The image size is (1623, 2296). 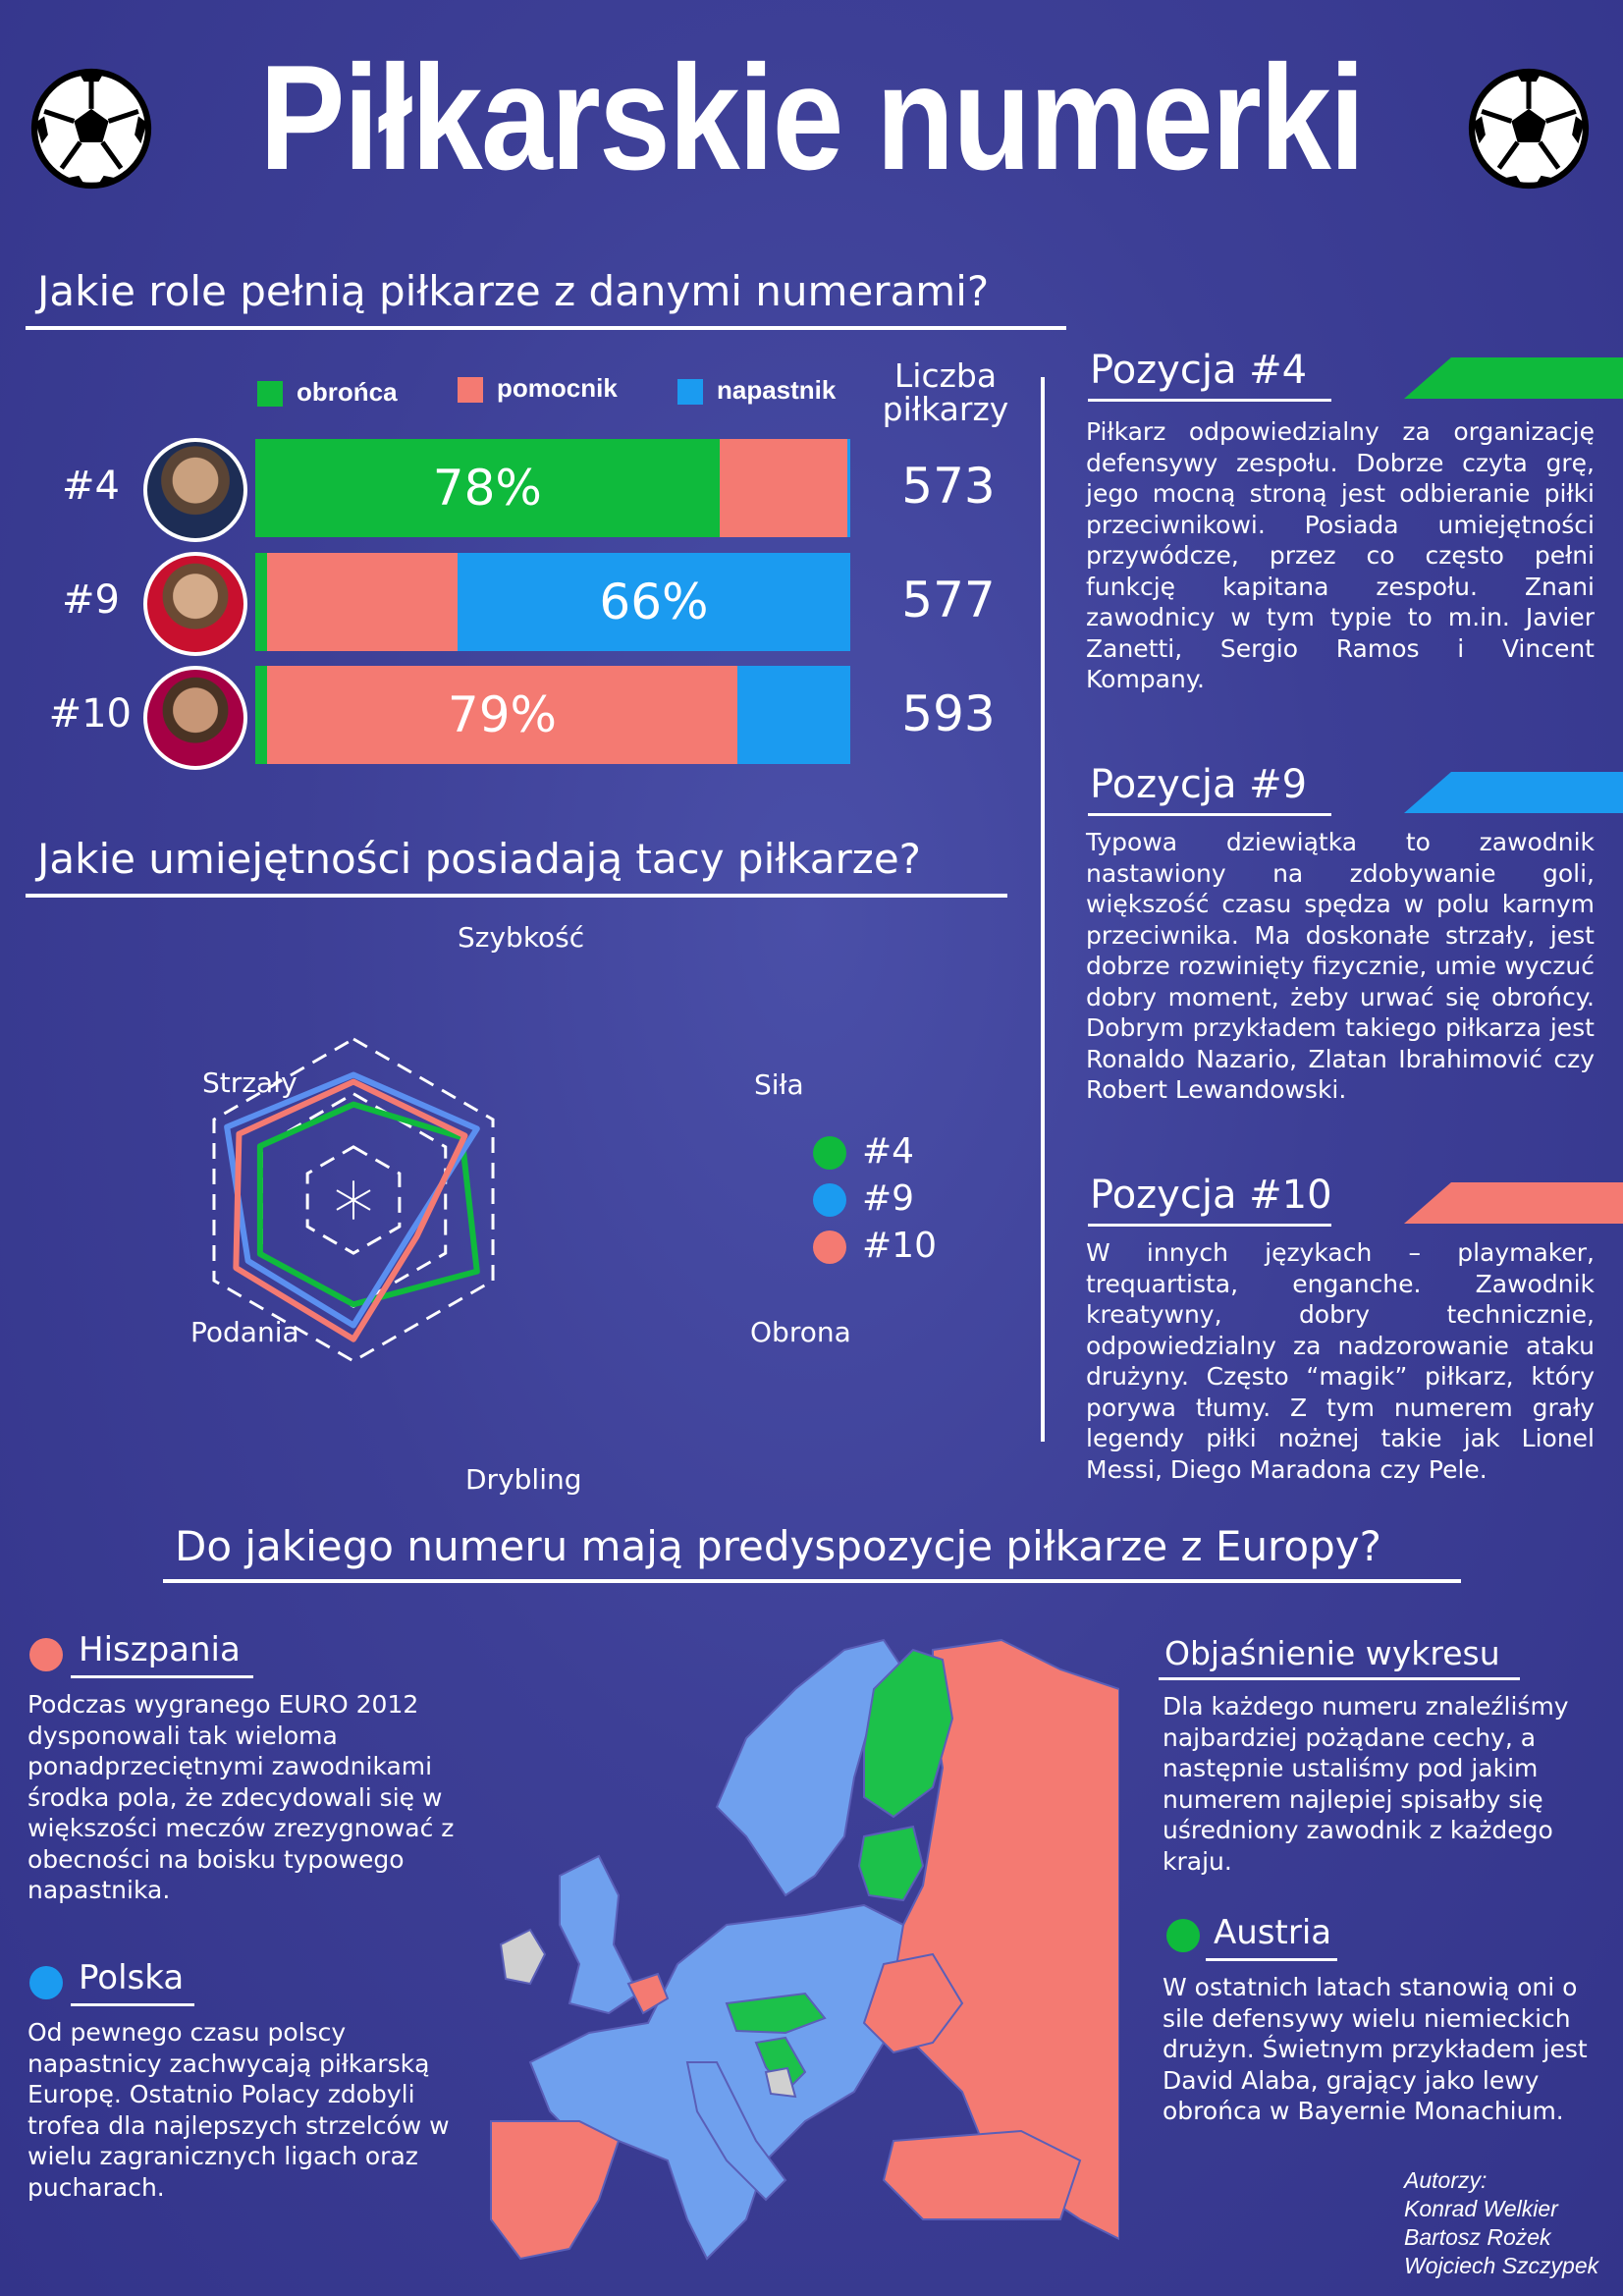 I want to click on radar-series-n10, so click(x=350, y=1210).